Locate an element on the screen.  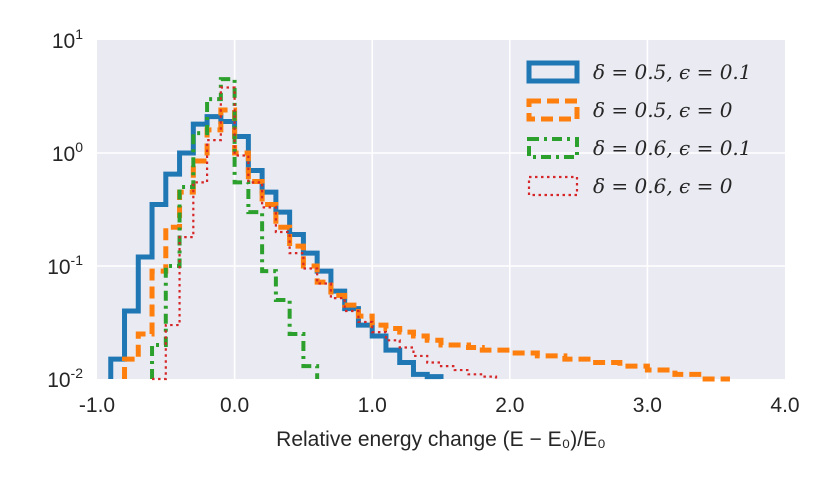
x-tick-label: 0.0 is located at coordinates (234, 405).